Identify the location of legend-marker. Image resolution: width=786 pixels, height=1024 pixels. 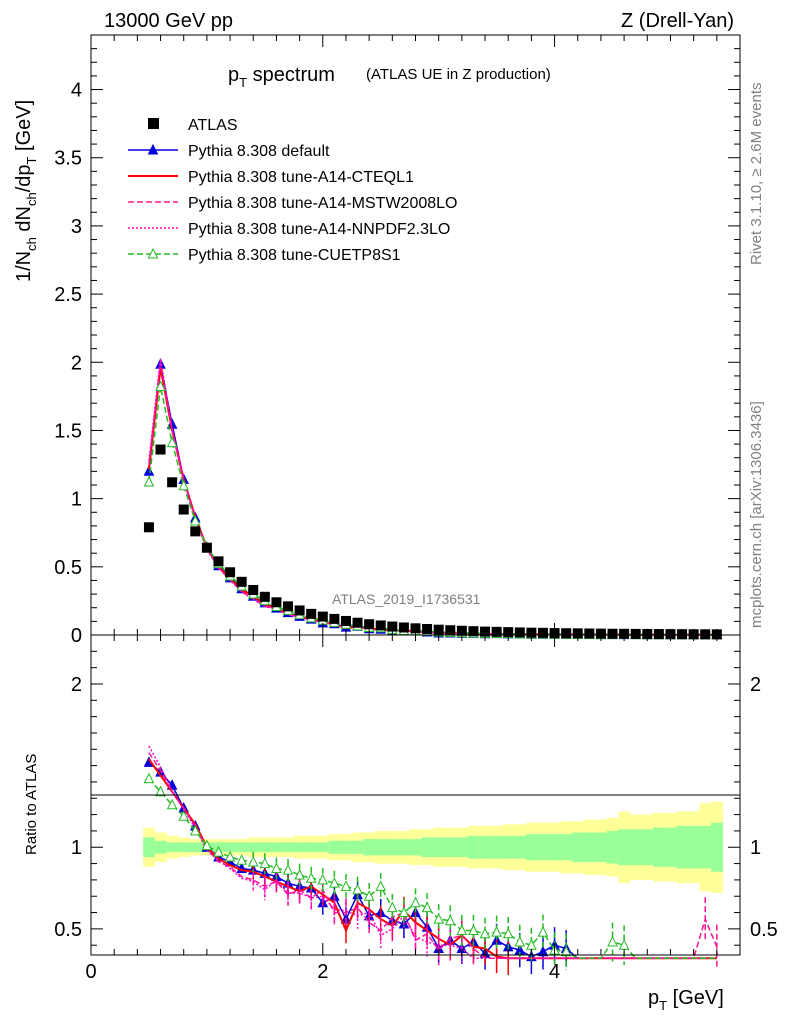
(153, 149).